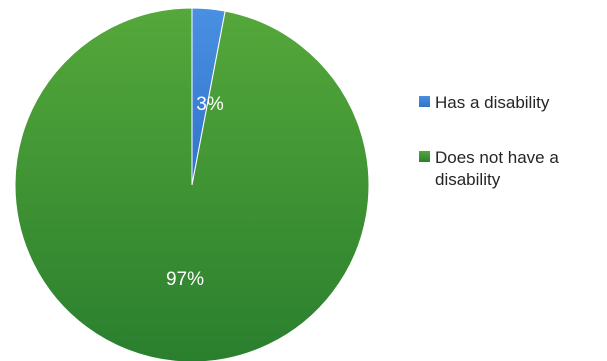 The height and width of the screenshot is (361, 607). I want to click on pie-slice-labels: 3% 97%, so click(195, 192).